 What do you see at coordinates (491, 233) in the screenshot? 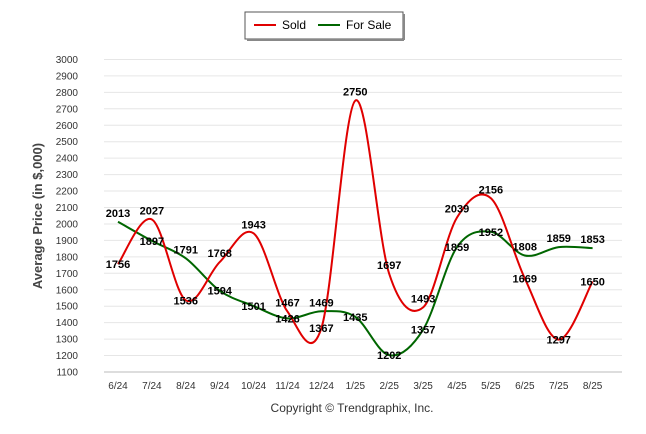
I see `data-label-for-sale: 1952` at bounding box center [491, 233].